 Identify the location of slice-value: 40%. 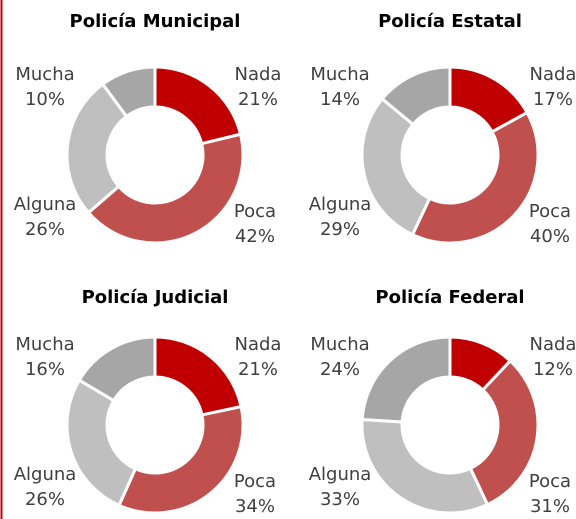
(550, 236).